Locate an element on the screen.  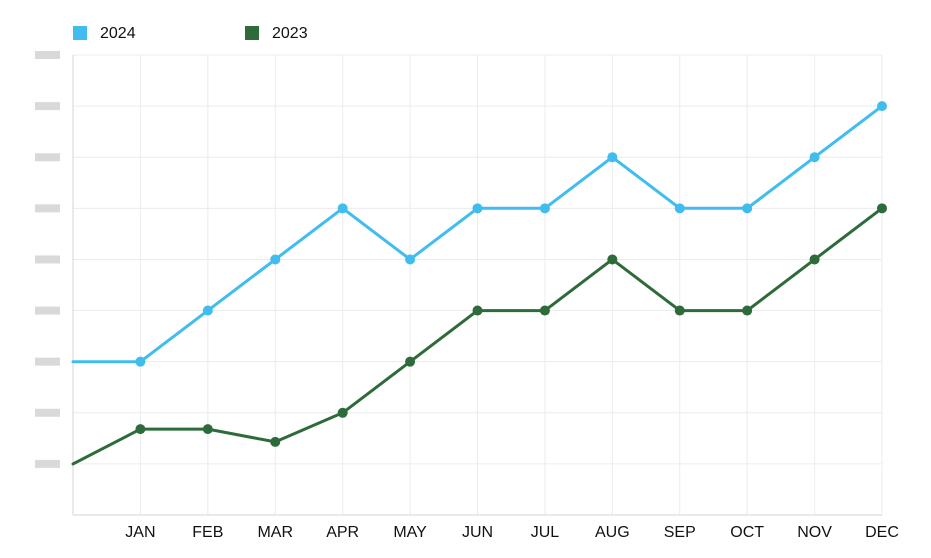
x-tick-label: NOV is located at coordinates (814, 532).